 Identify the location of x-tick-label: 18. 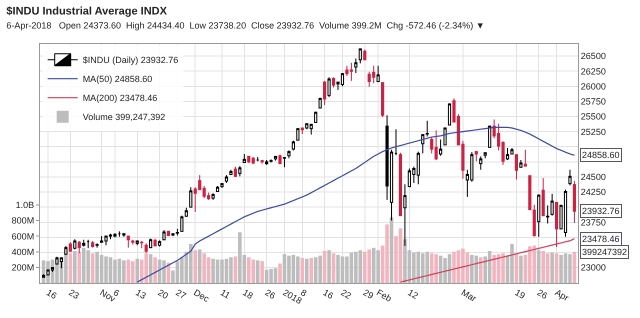
(248, 294).